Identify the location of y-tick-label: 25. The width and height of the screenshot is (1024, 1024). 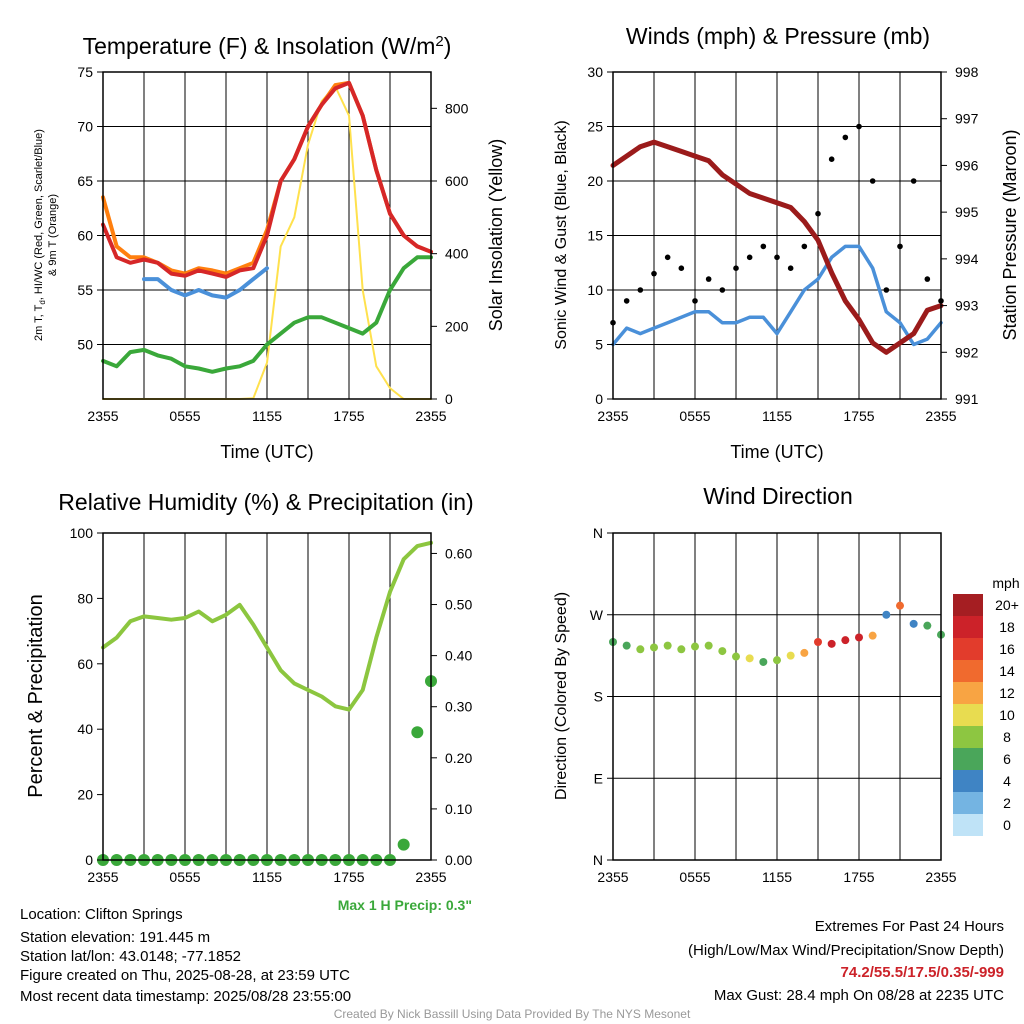
(595, 127).